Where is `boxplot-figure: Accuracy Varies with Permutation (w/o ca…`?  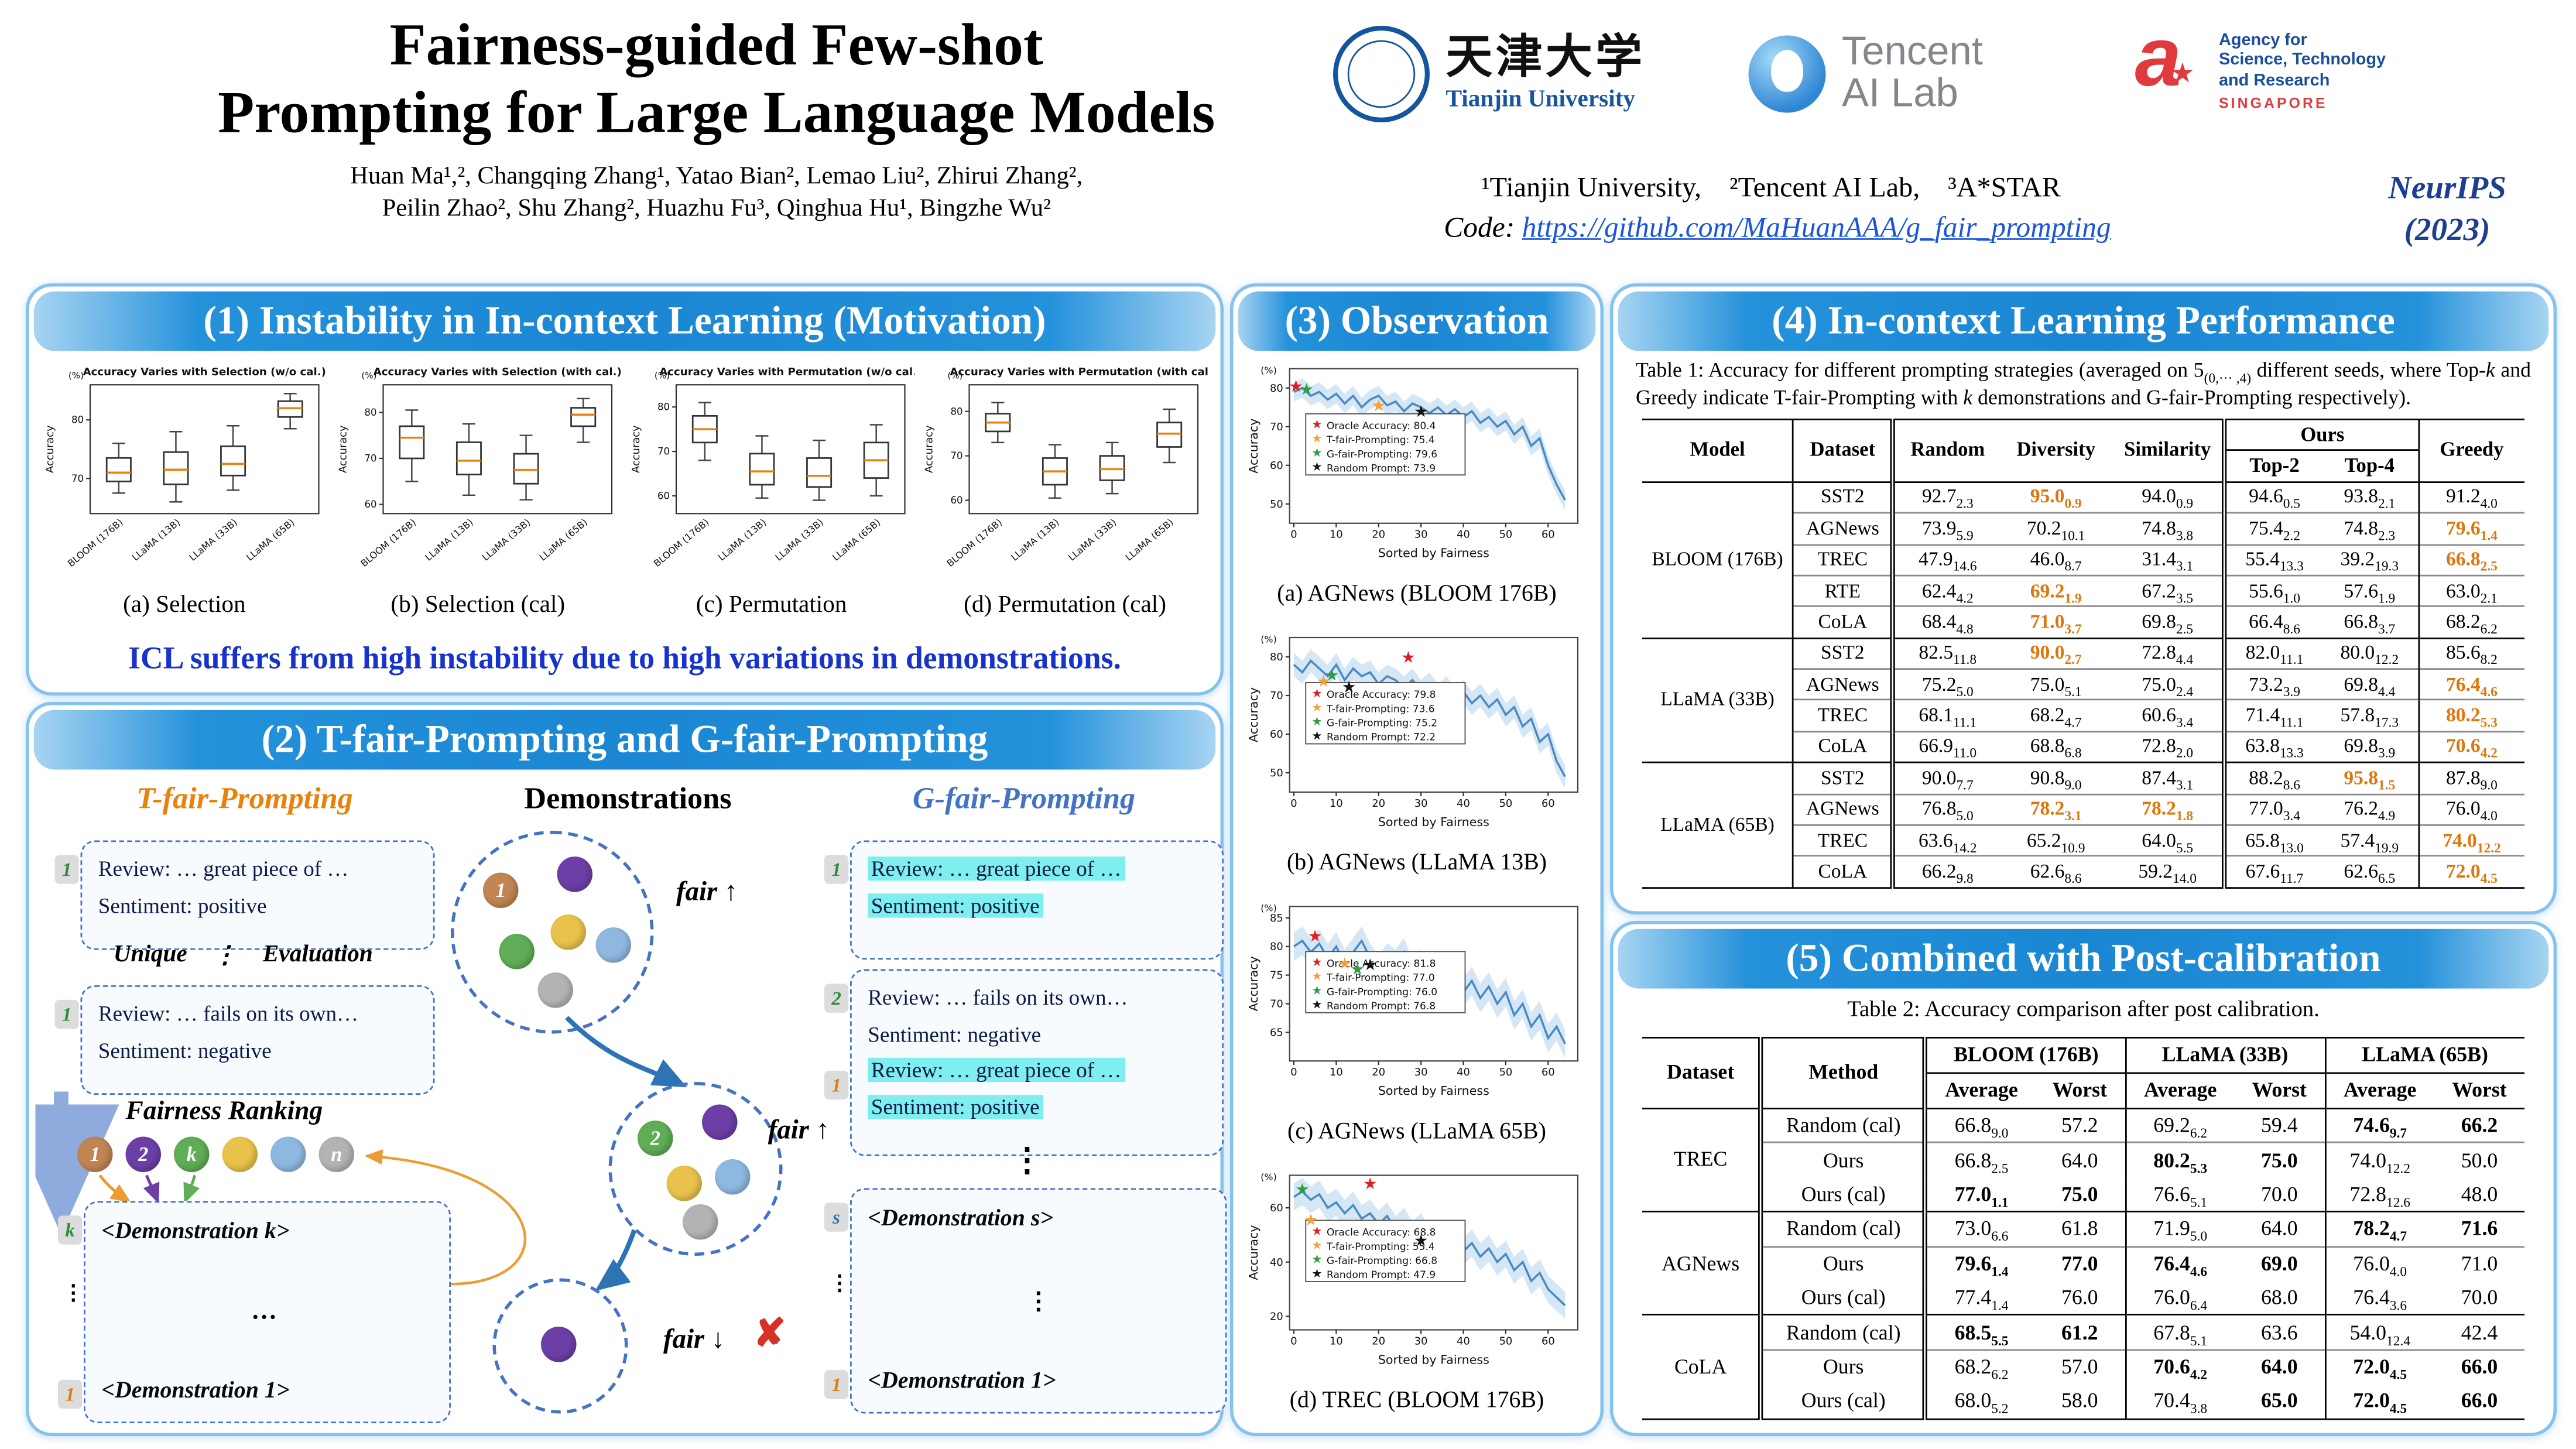
boxplot-figure: Accuracy Varies with Permutation (w/o ca… is located at coordinates (774, 490).